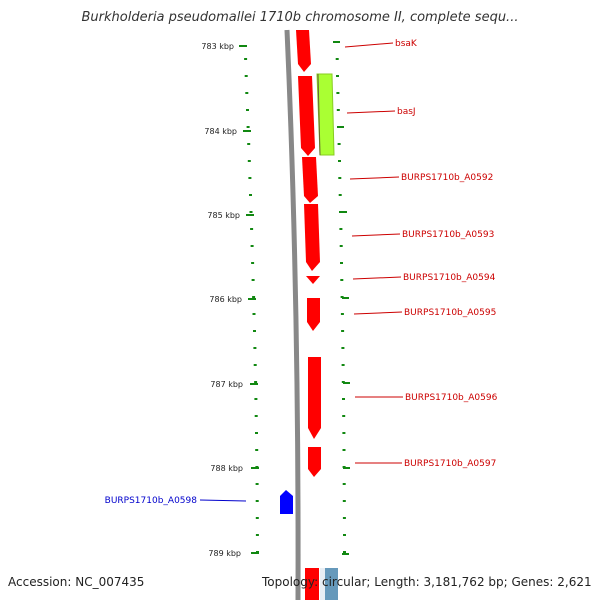  What do you see at coordinates (377, 278) in the screenshot?
I see `leader-A0594` at bounding box center [377, 278].